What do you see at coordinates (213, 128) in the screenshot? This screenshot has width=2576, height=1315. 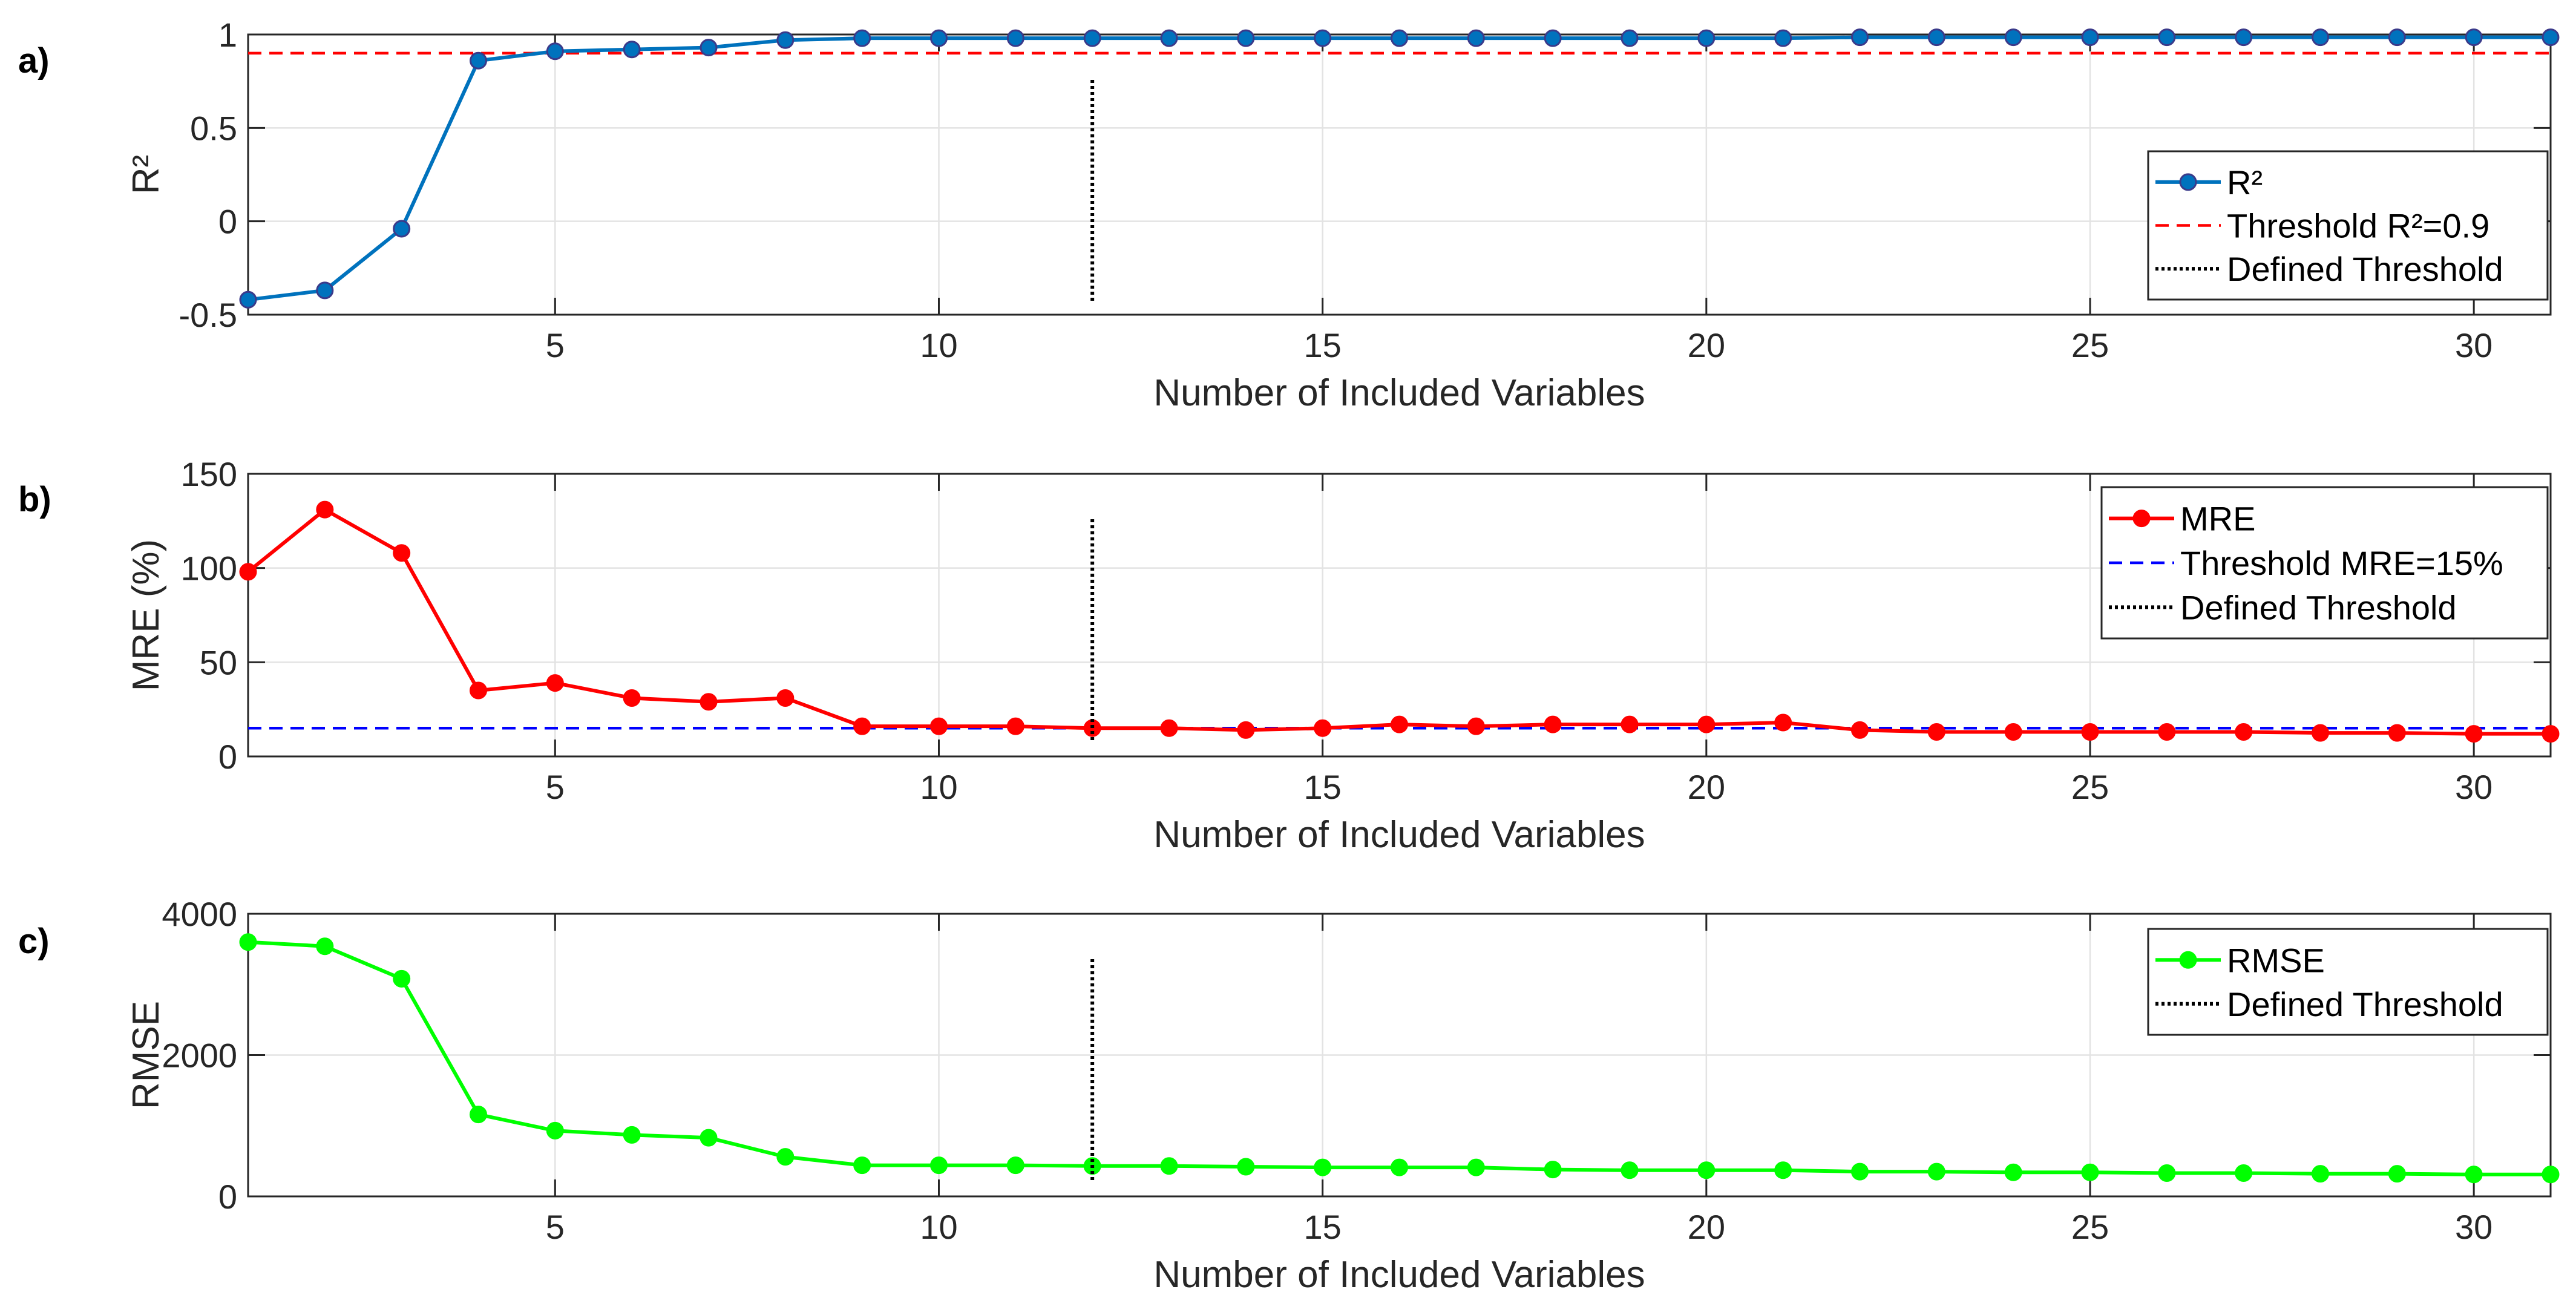 I see `y-tick-label: 0.5` at bounding box center [213, 128].